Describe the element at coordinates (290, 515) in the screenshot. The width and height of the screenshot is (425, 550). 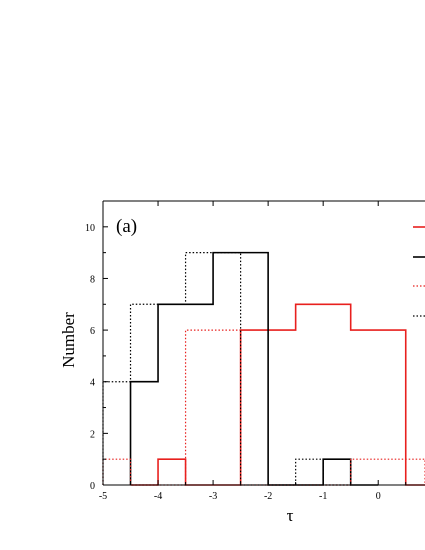
I see `x-axis-title: τ` at that location.